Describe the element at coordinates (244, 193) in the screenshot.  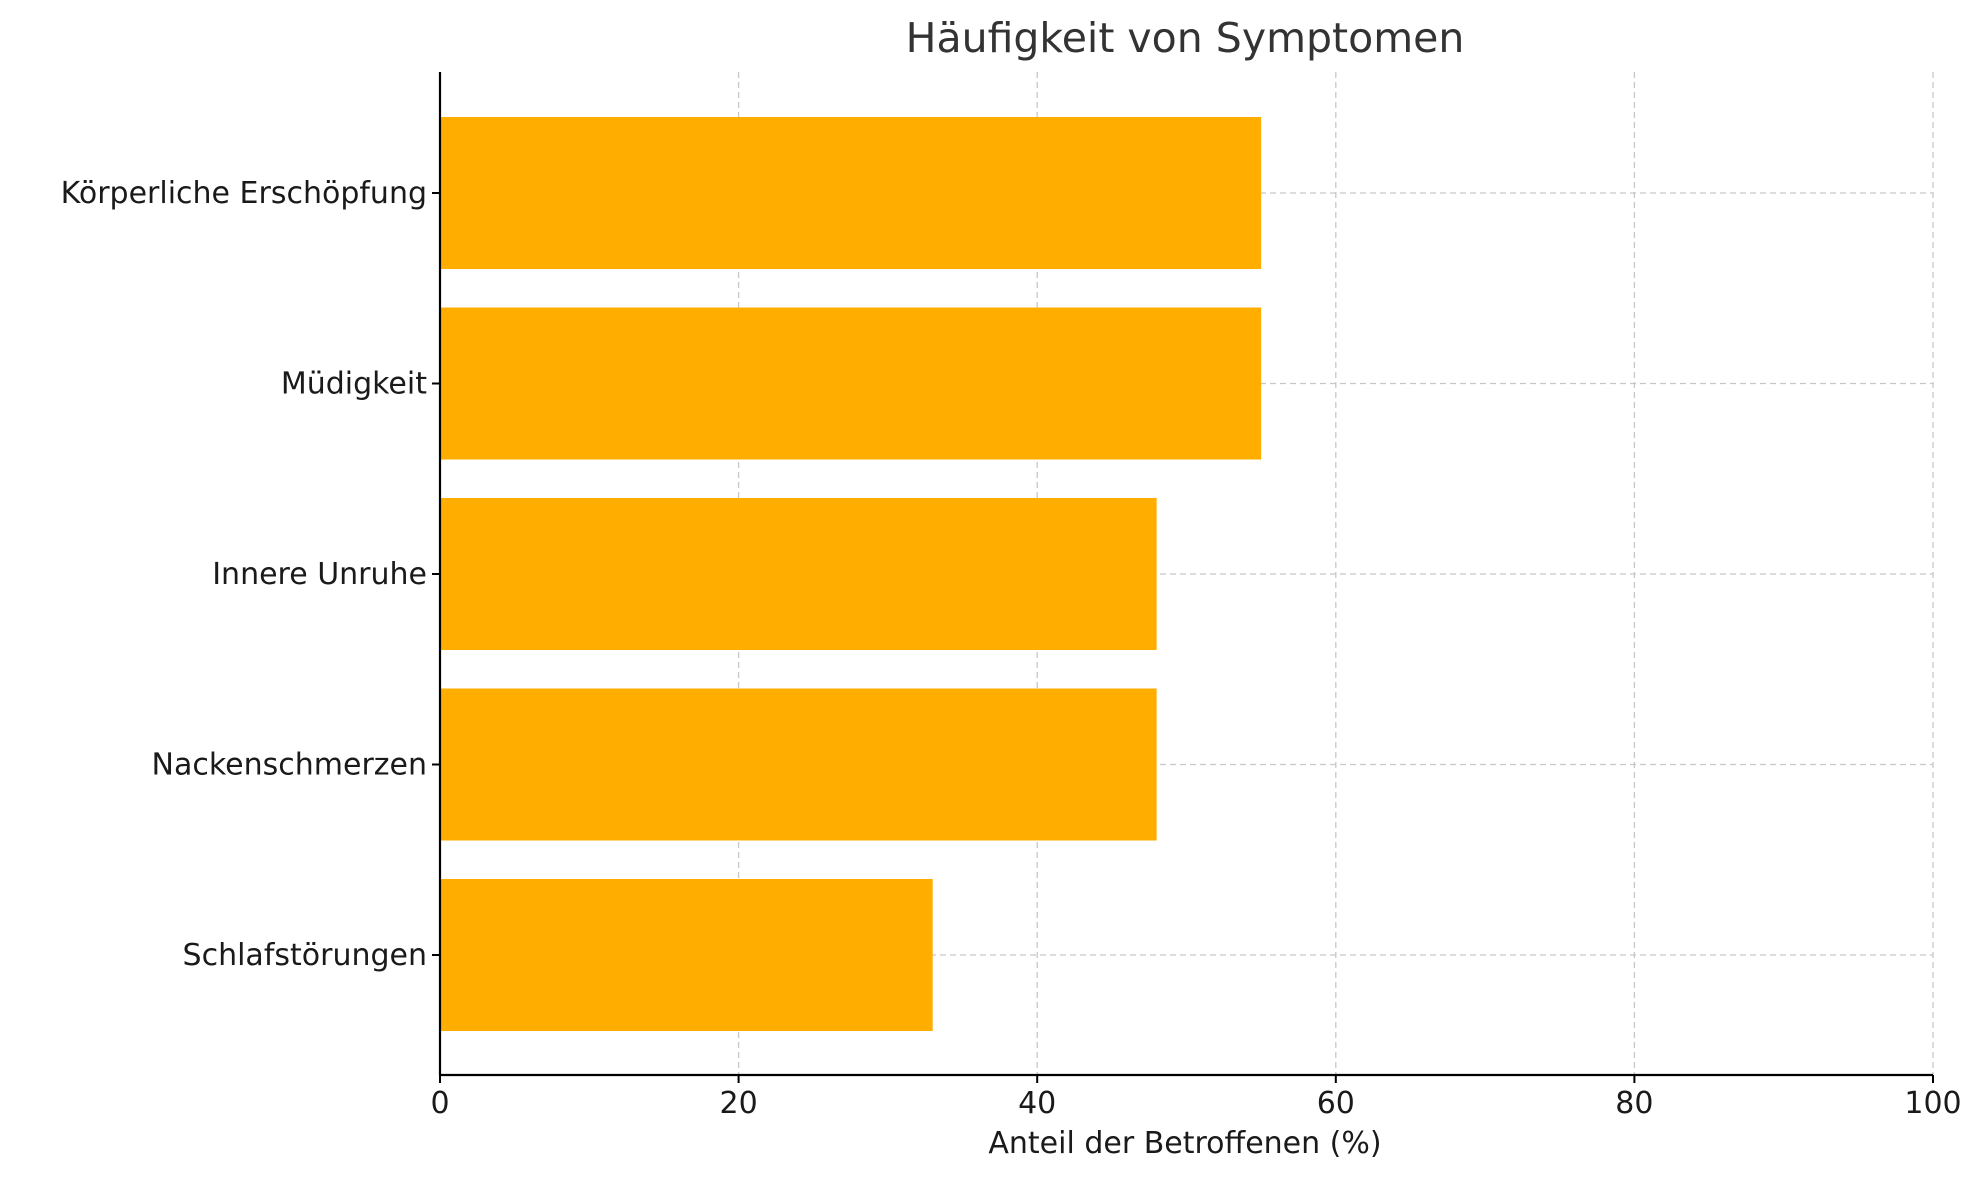
I see `y-tick-label: Körperliche Erschöpfung` at that location.